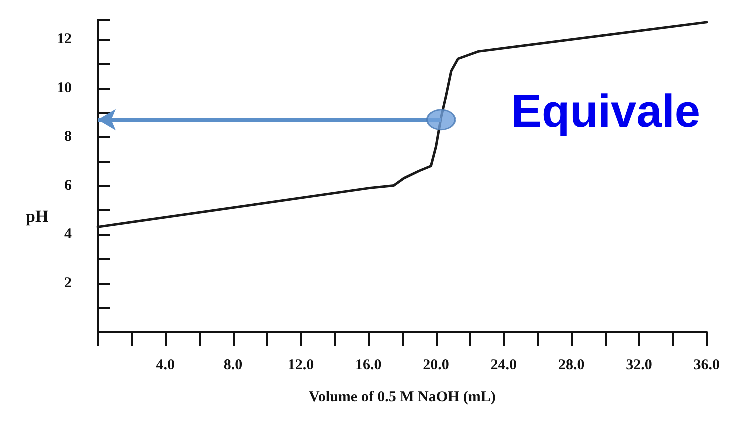  I want to click on x-tick-label: 32.0, so click(639, 366).